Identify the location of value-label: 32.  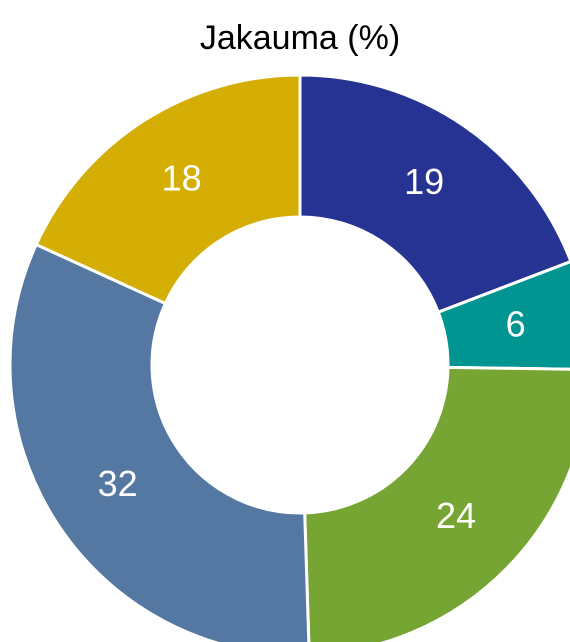
(118, 483).